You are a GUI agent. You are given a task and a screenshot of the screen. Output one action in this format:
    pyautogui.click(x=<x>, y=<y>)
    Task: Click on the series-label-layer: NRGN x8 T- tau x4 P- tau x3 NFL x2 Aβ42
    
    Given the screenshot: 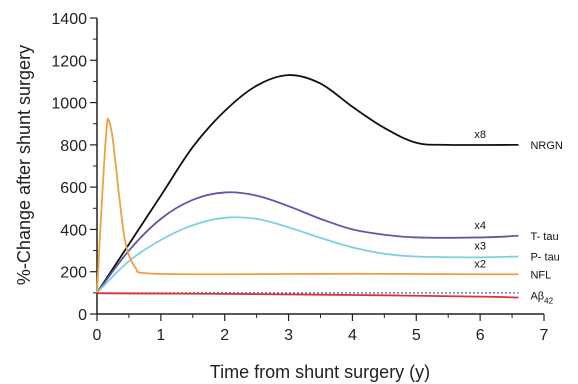 What is the action you would take?
    pyautogui.click(x=518, y=217)
    